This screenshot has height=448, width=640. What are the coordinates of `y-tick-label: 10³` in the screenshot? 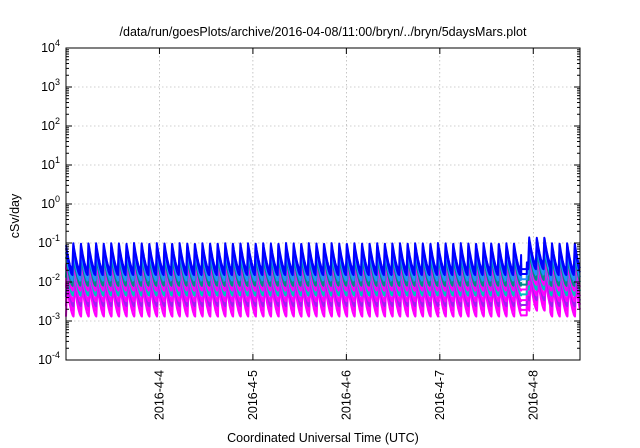 It's located at (50, 85).